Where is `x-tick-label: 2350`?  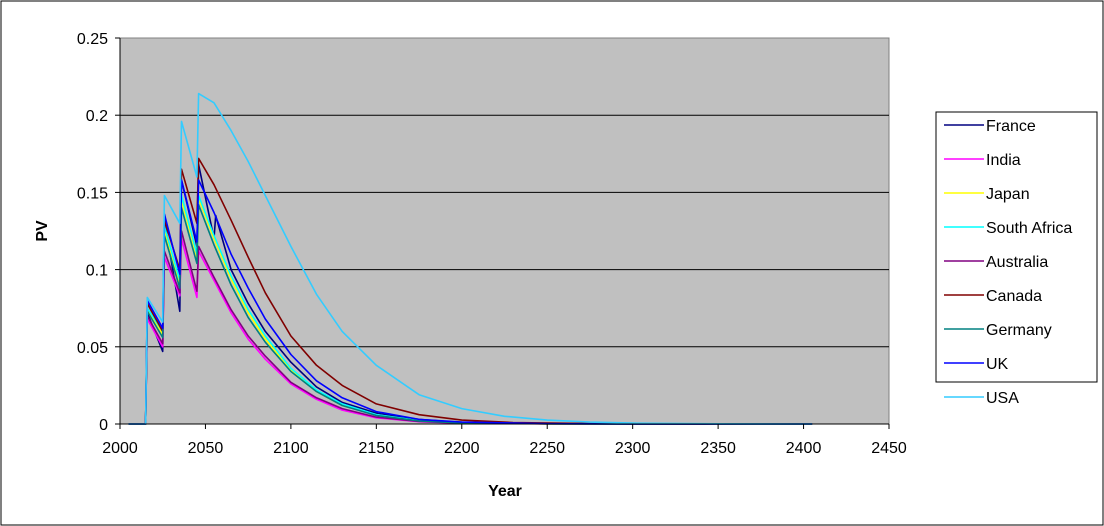 x-tick-label: 2350 is located at coordinates (718, 448).